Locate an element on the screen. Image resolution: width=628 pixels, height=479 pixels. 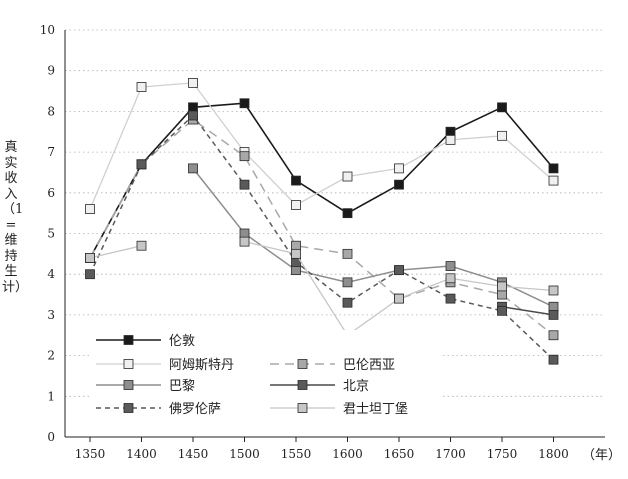
legend-item: 北京 is located at coordinates (319, 386).